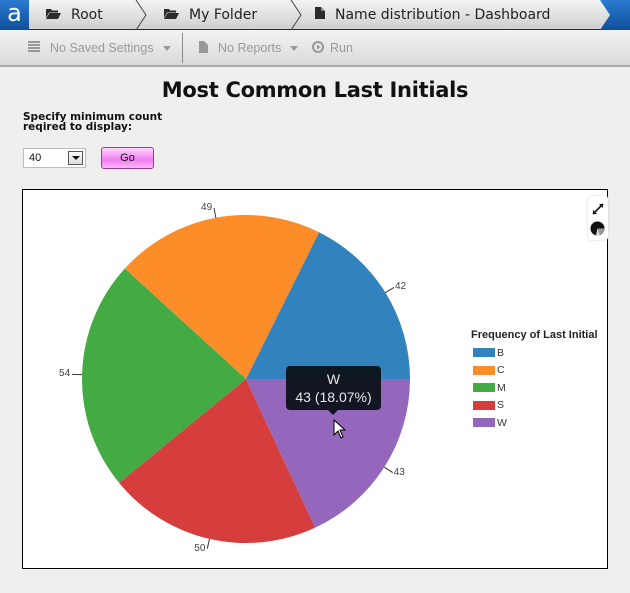  I want to click on saved-settings-label: No Saved Settings, so click(102, 48).